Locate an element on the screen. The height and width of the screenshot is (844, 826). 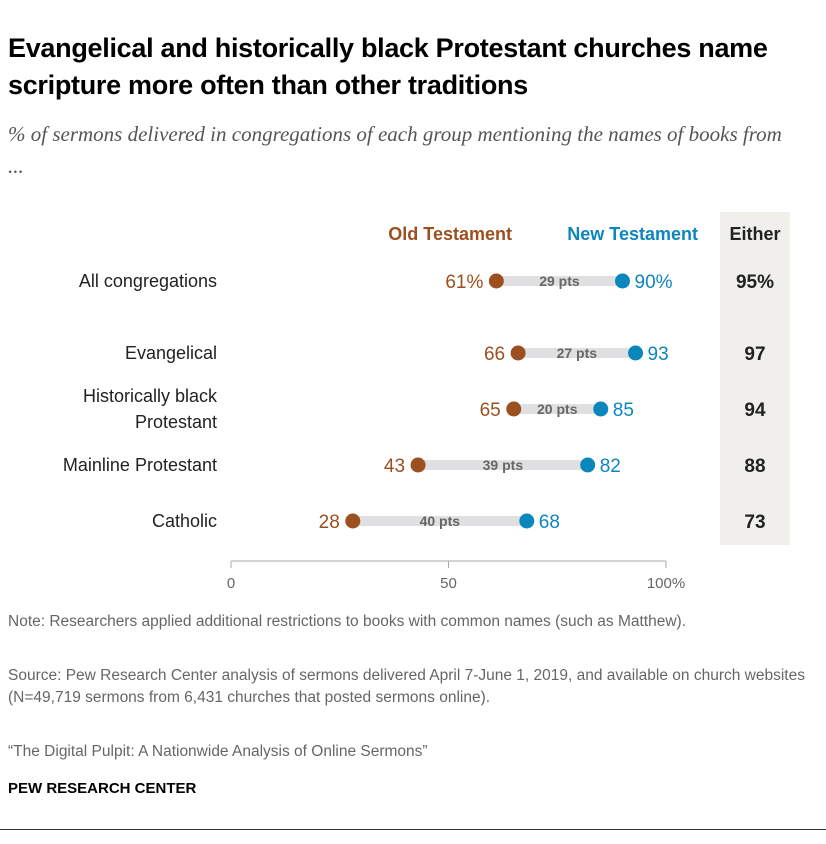
either-value: 95% is located at coordinates (755, 282).